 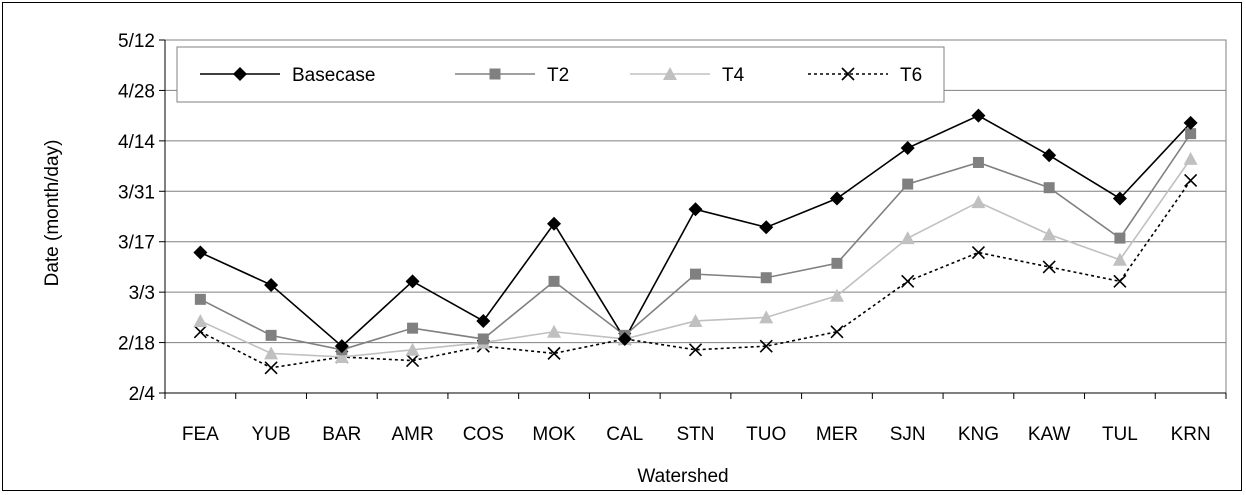 I want to click on legend-label: T2, so click(x=558, y=75).